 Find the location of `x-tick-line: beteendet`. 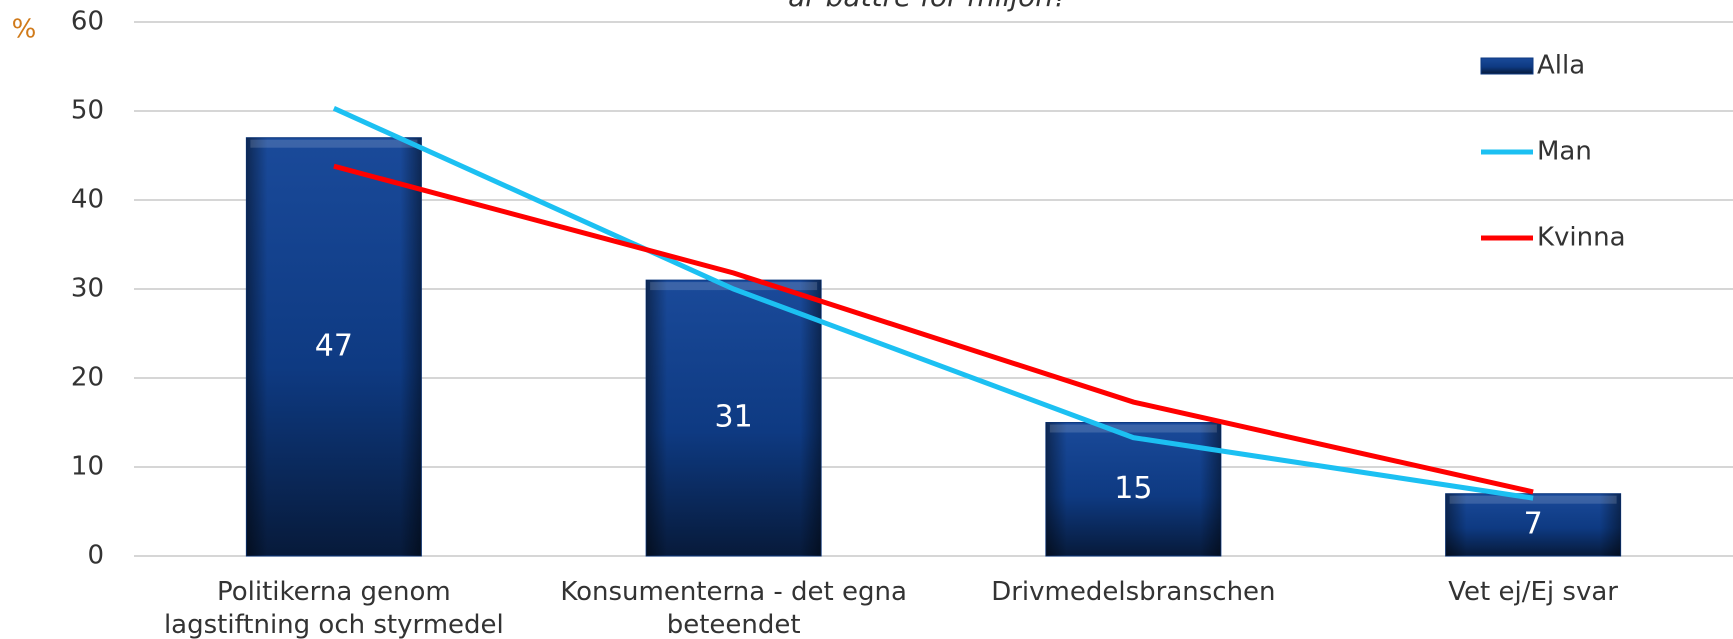

x-tick-line: beteendet is located at coordinates (734, 624).